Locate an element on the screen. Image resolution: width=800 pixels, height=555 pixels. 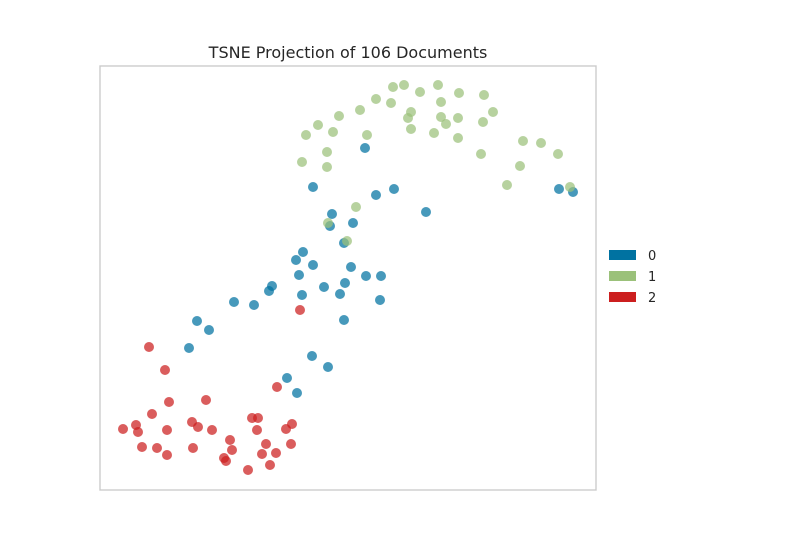
legend-entry-1: 1 is located at coordinates (632, 277).